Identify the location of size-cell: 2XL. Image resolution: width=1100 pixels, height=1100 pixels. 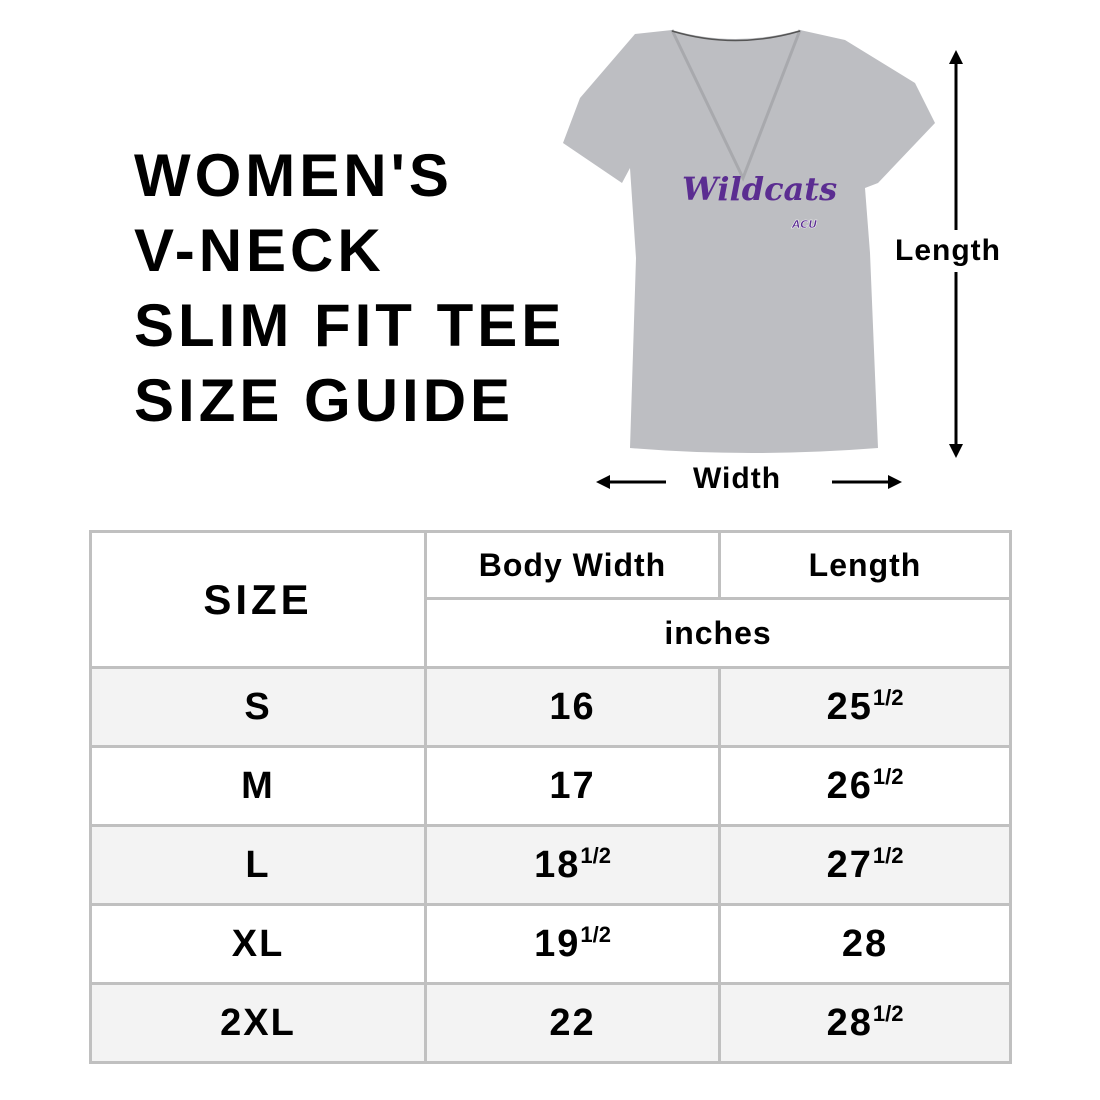
(258, 1023).